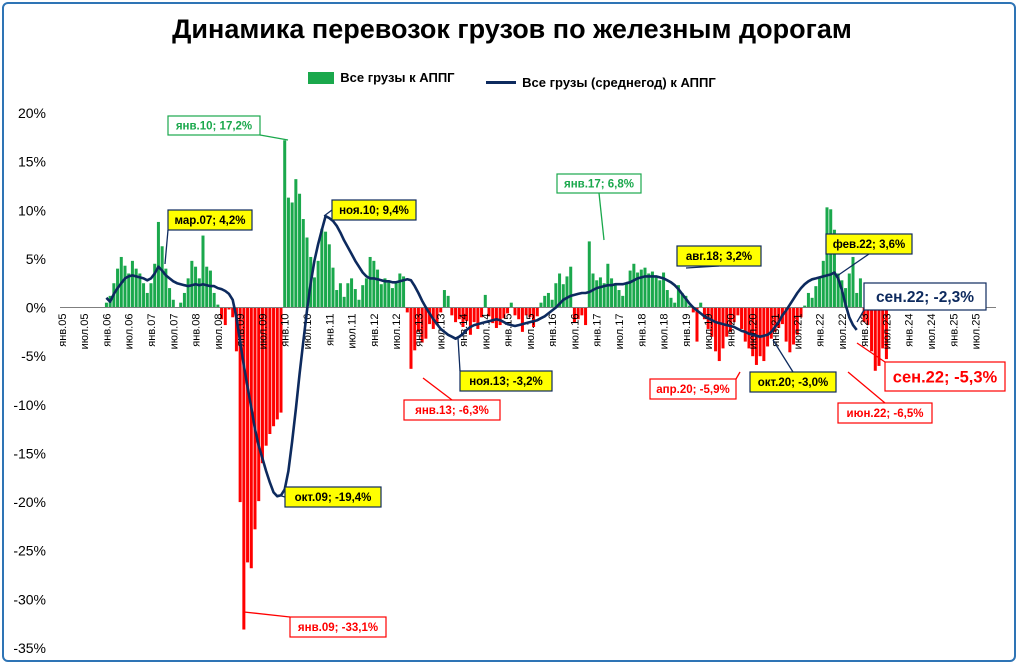 This screenshot has height=668, width=1024. I want to click on x-tick-label: июл.21, so click(798, 332).